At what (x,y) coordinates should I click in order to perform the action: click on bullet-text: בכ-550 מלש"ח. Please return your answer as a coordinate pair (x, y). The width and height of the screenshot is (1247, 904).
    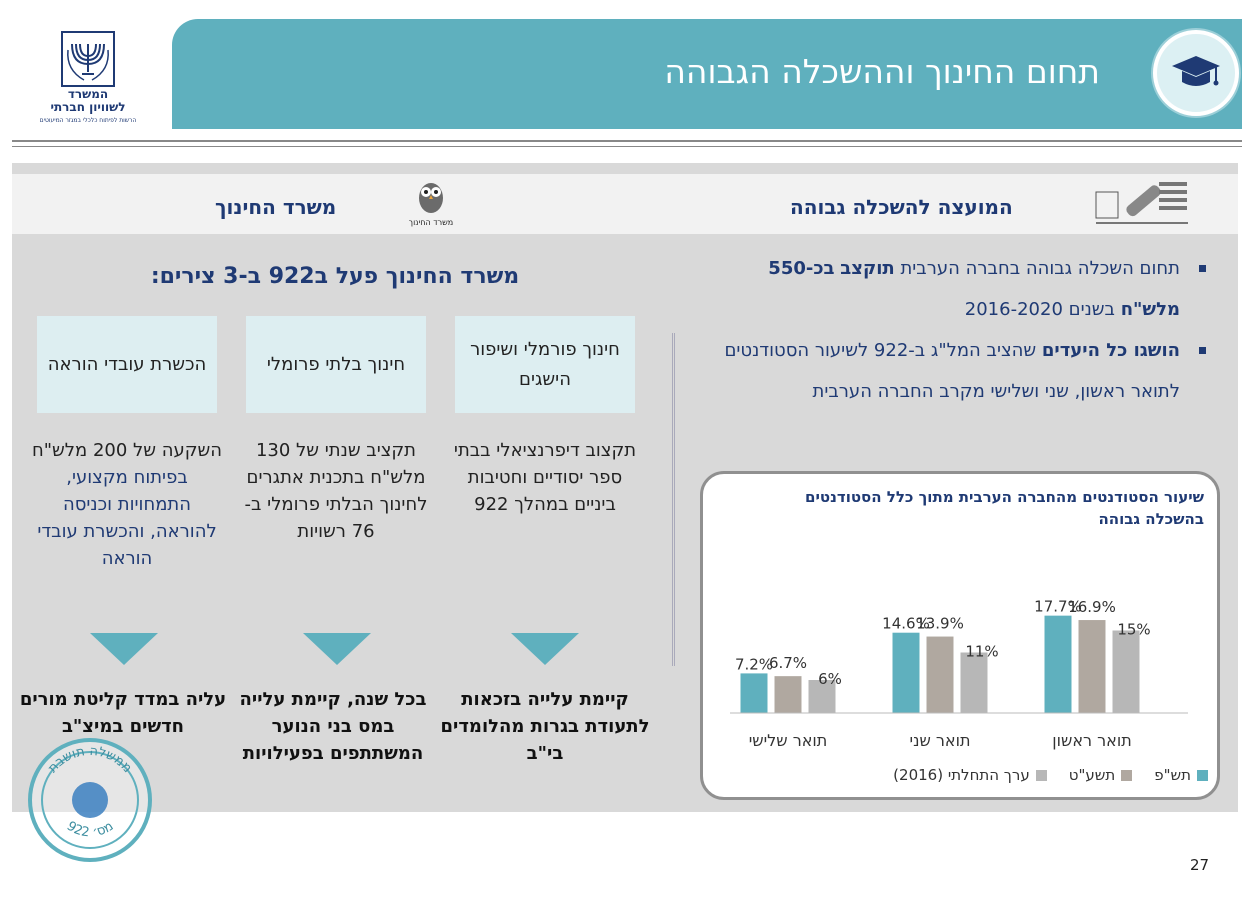
    Looking at the image, I should click on (974, 289).